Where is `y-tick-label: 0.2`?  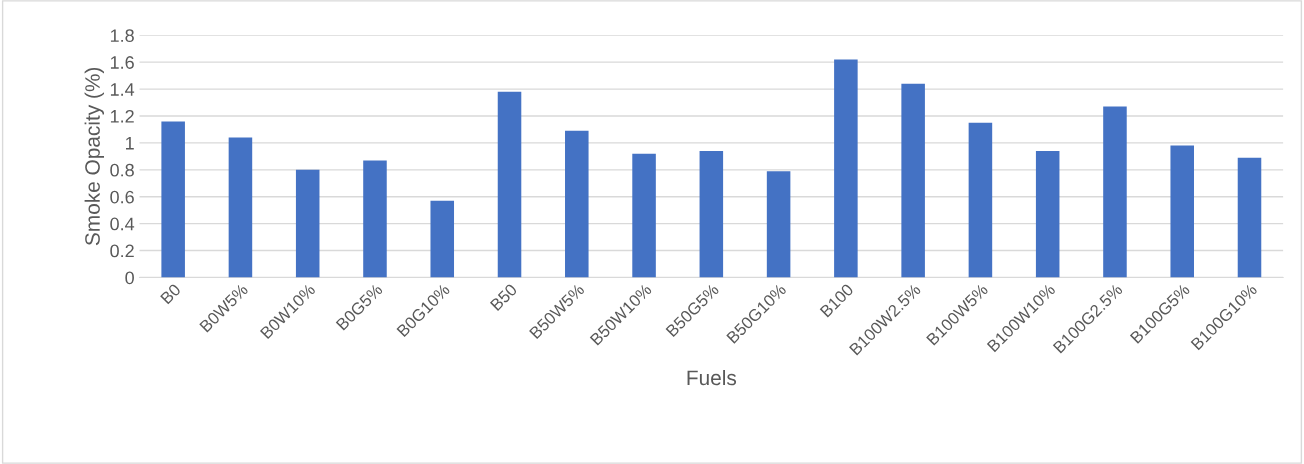 y-tick-label: 0.2 is located at coordinates (122, 251).